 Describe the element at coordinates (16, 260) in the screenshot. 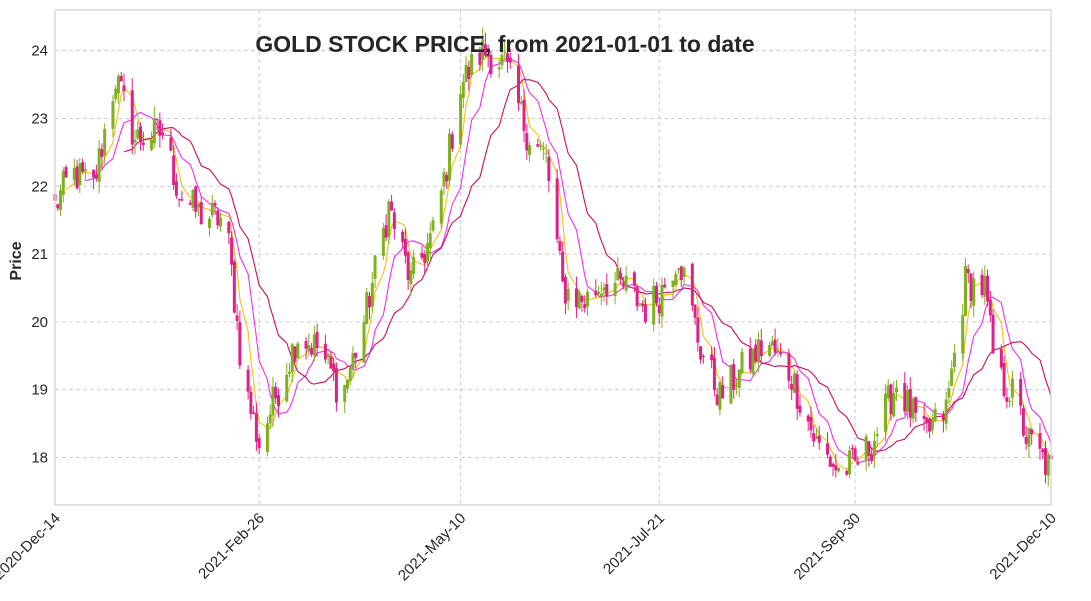

I see `y-axis-label: Price` at that location.